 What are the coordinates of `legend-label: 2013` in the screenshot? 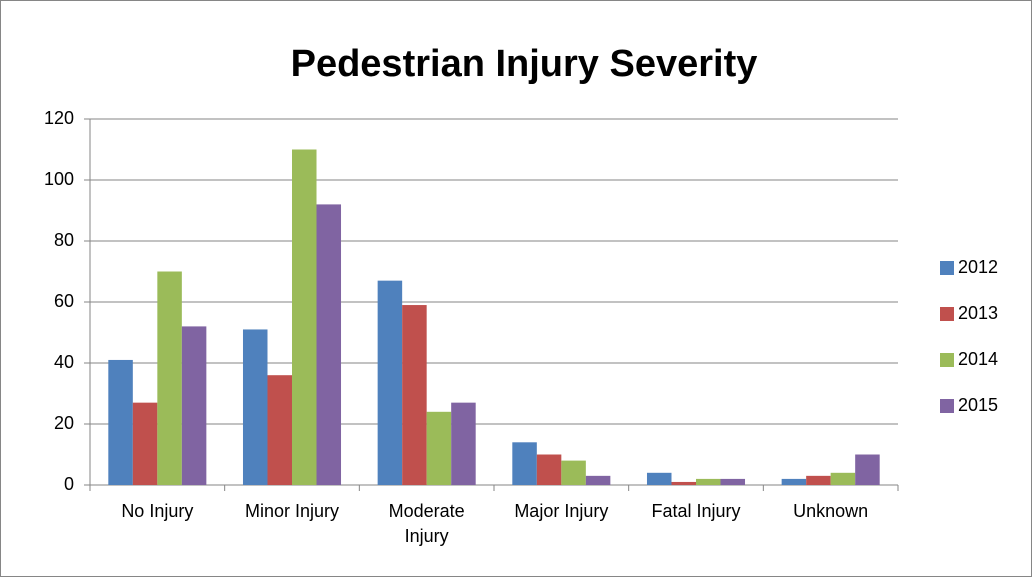 It's located at (978, 313).